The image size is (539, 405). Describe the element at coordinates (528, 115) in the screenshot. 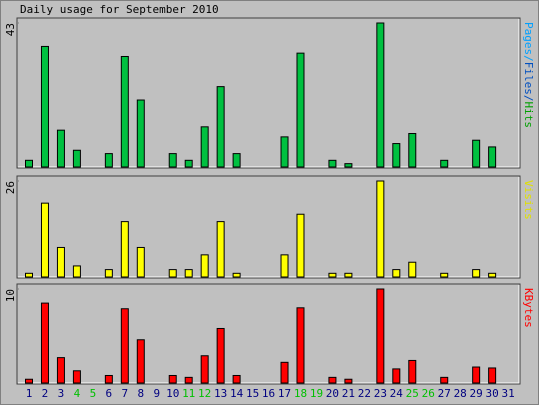

I see `label-part: Hits` at that location.